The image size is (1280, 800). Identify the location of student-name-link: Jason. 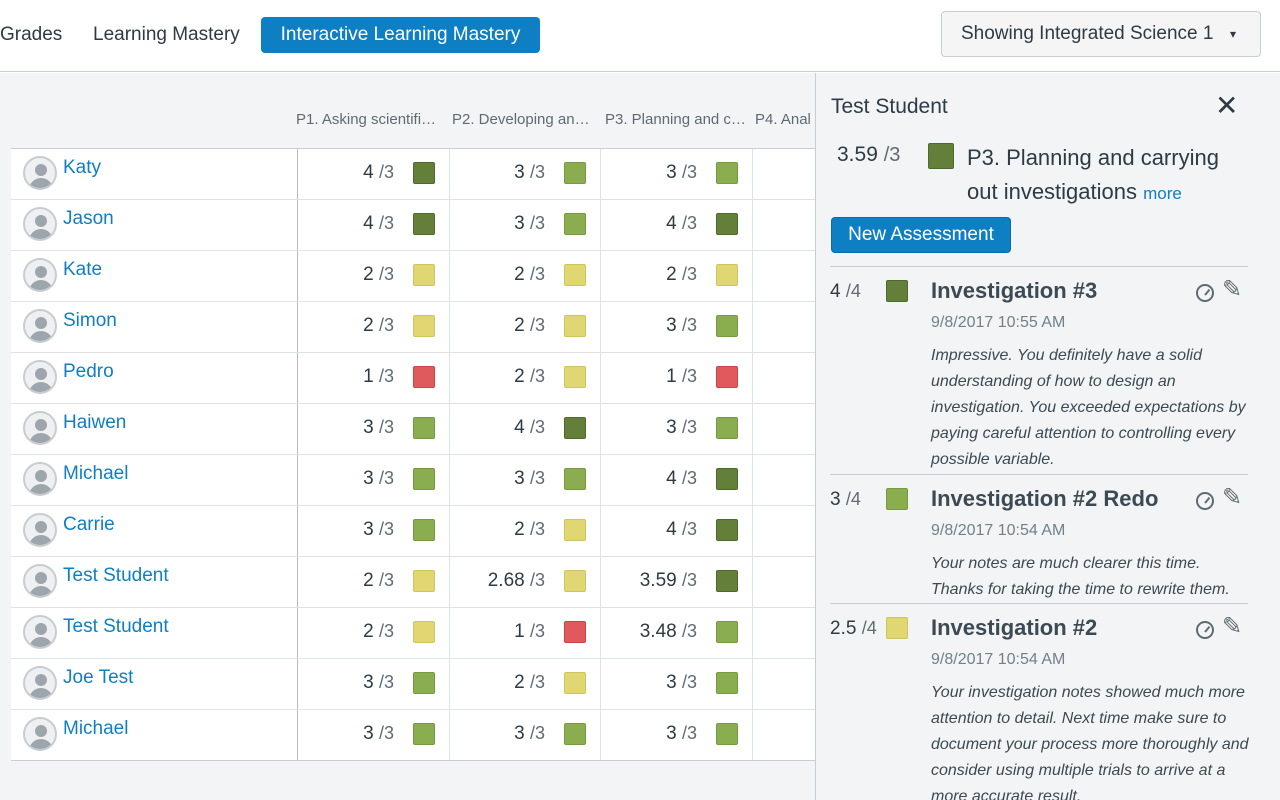
(88, 218).